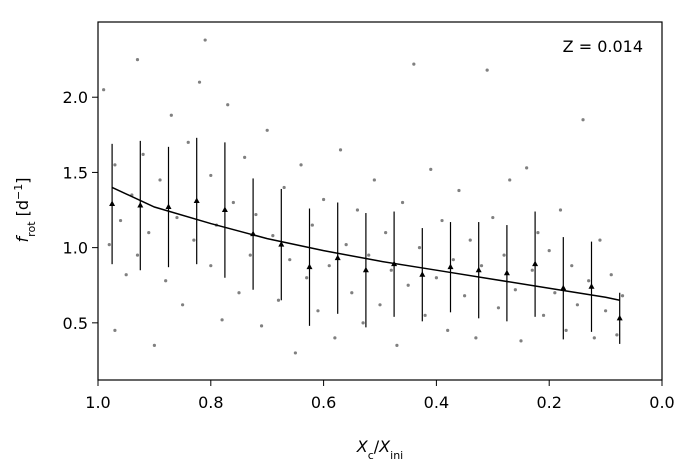 Image resolution: width=698 pixels, height=465 pixels. Describe the element at coordinates (75, 248) in the screenshot. I see `y-tick-label: 1.0` at that location.